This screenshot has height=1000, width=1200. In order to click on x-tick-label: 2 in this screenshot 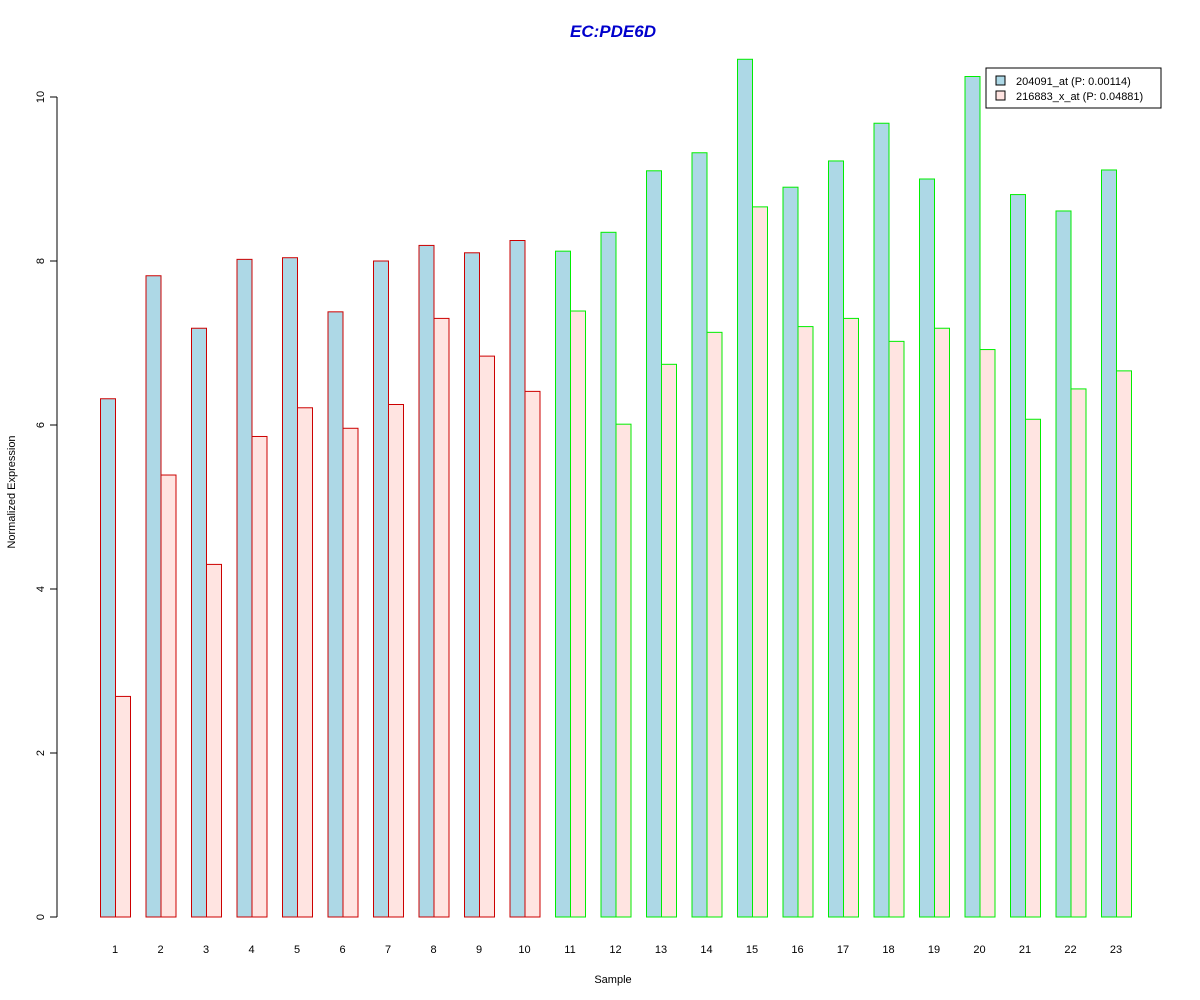, I will do `click(160, 950)`.